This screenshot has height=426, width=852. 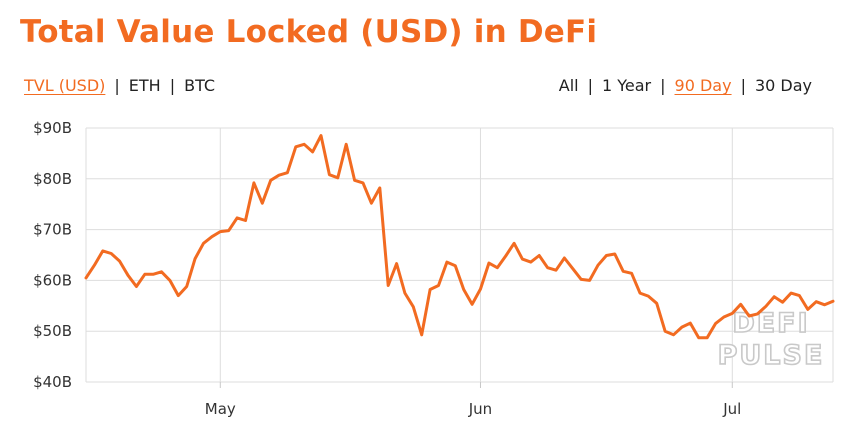 I want to click on y-axis: $90B $80B $70B $60B $50B $40B, so click(x=52, y=255).